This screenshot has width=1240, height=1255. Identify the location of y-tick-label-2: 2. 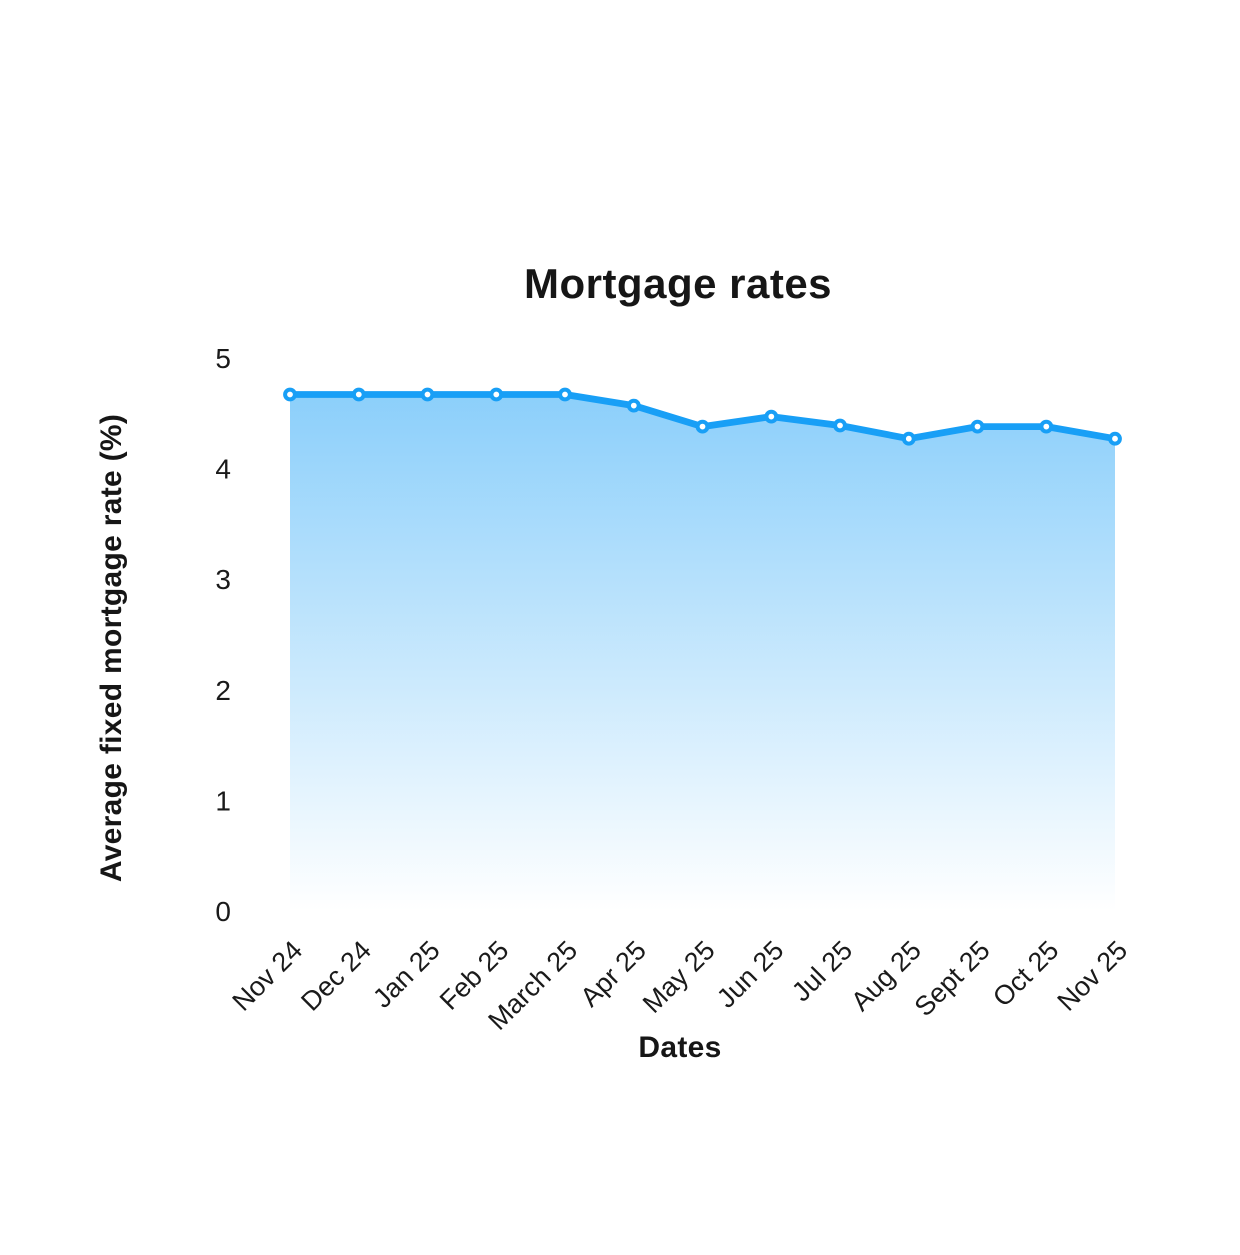
(223, 690).